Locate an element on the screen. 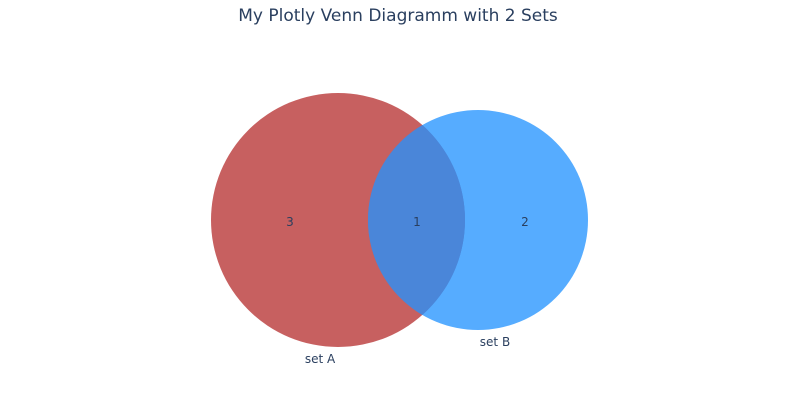  intersection-region is located at coordinates (416, 220).